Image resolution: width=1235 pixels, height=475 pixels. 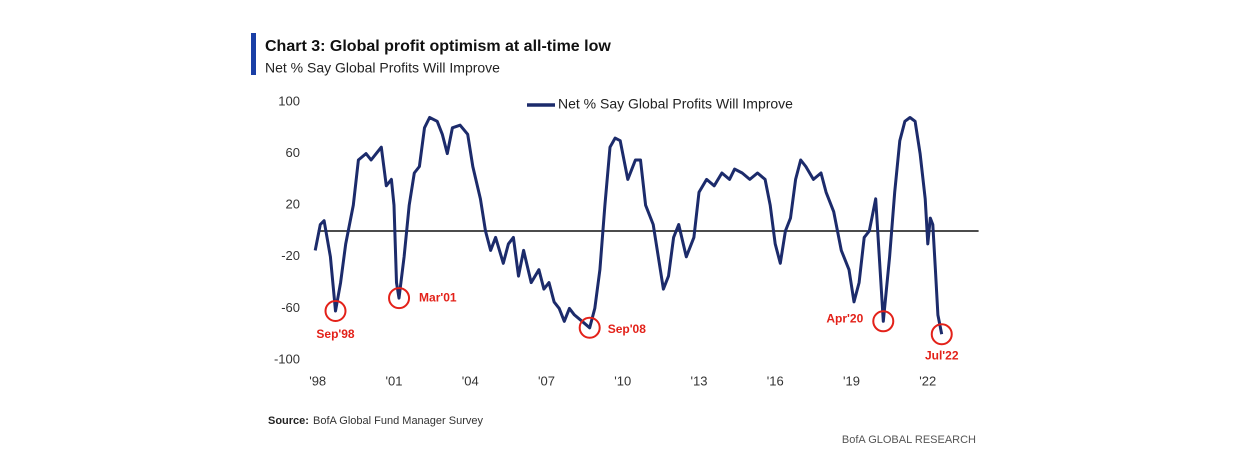 What do you see at coordinates (927, 380) in the screenshot?
I see `x-tick-label: '22` at bounding box center [927, 380].